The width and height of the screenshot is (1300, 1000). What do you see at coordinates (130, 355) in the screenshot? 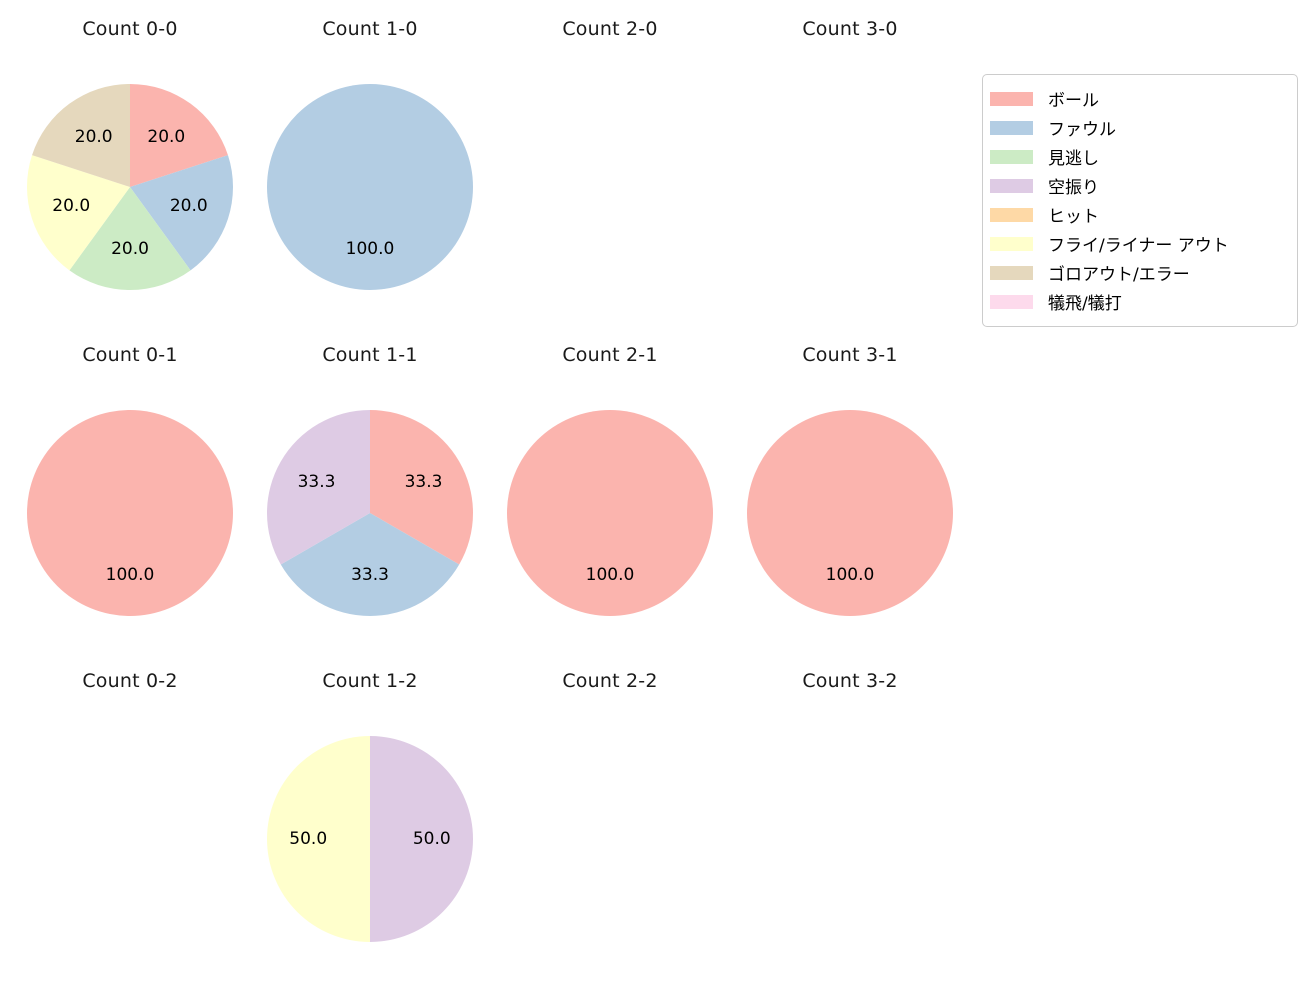
I see `chart-title: Count 0-1` at bounding box center [130, 355].